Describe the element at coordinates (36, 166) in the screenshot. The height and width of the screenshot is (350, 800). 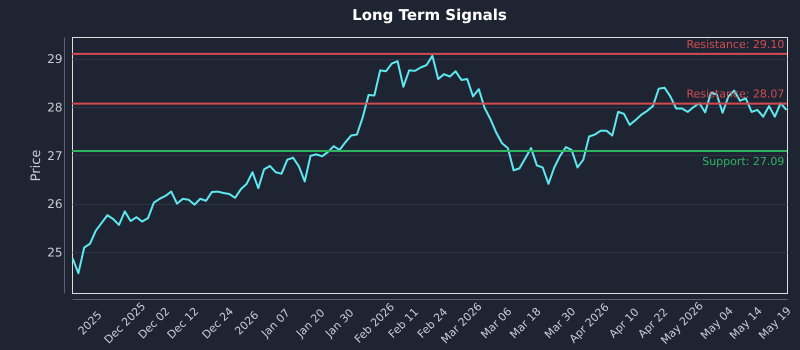
I see `y-axis-title: Price` at that location.